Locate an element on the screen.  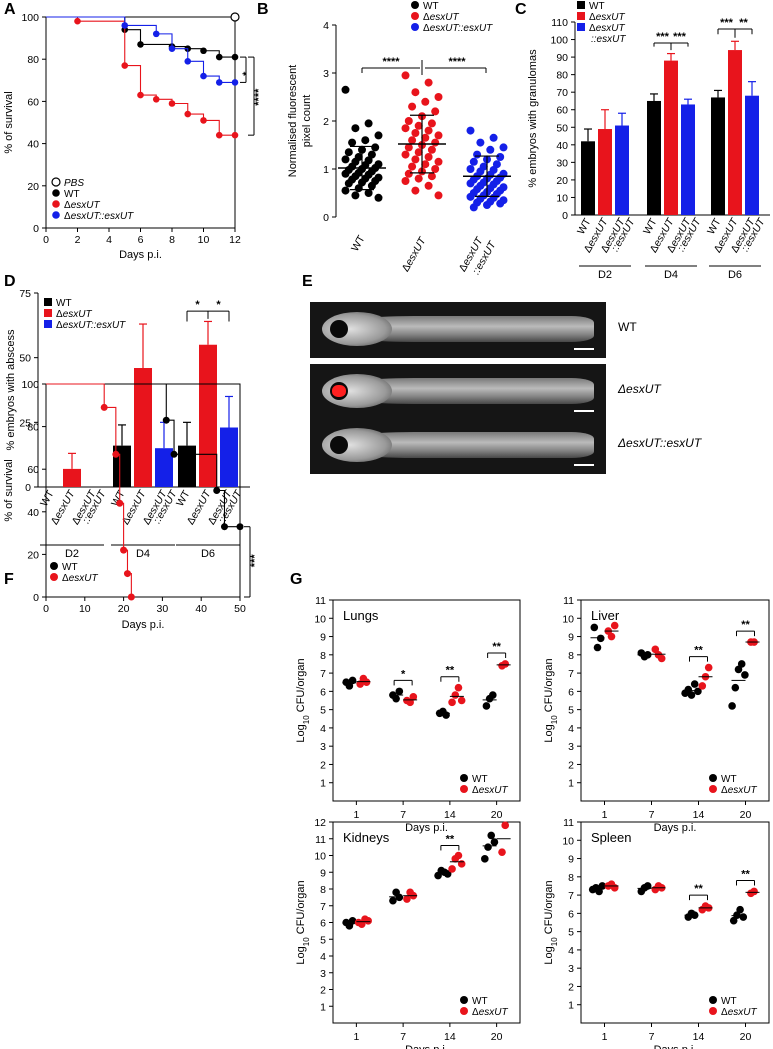
y-tick-label: 40 is located at coordinates (33, 513).